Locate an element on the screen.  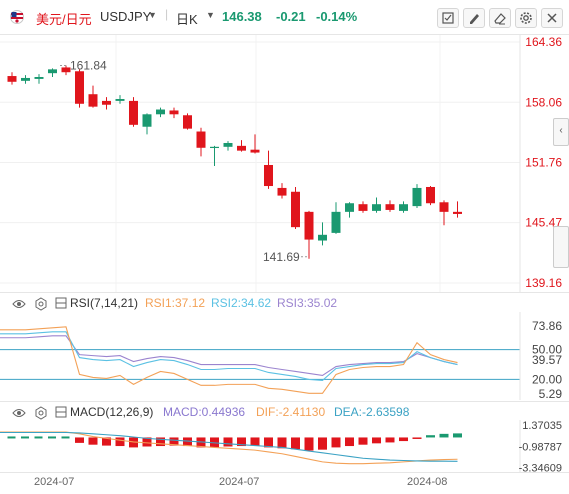
pair-name: 美元/日元 is located at coordinates (64, 19).